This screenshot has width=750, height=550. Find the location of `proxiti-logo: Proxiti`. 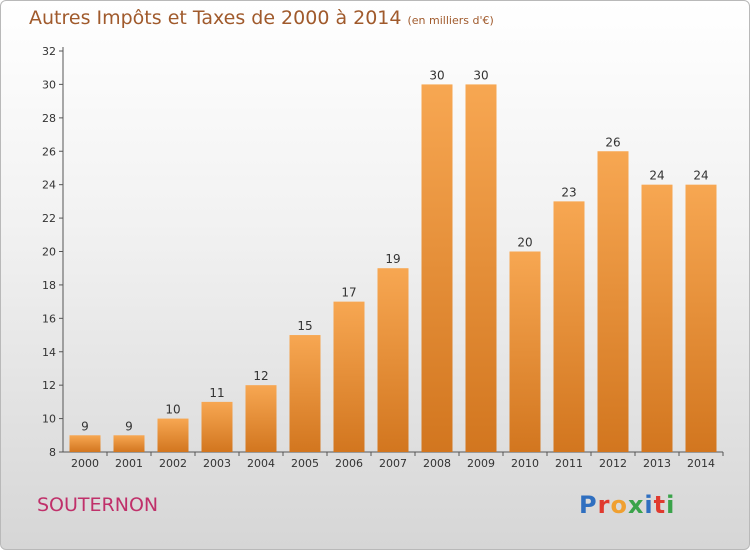

proxiti-logo: Proxiti is located at coordinates (627, 505).